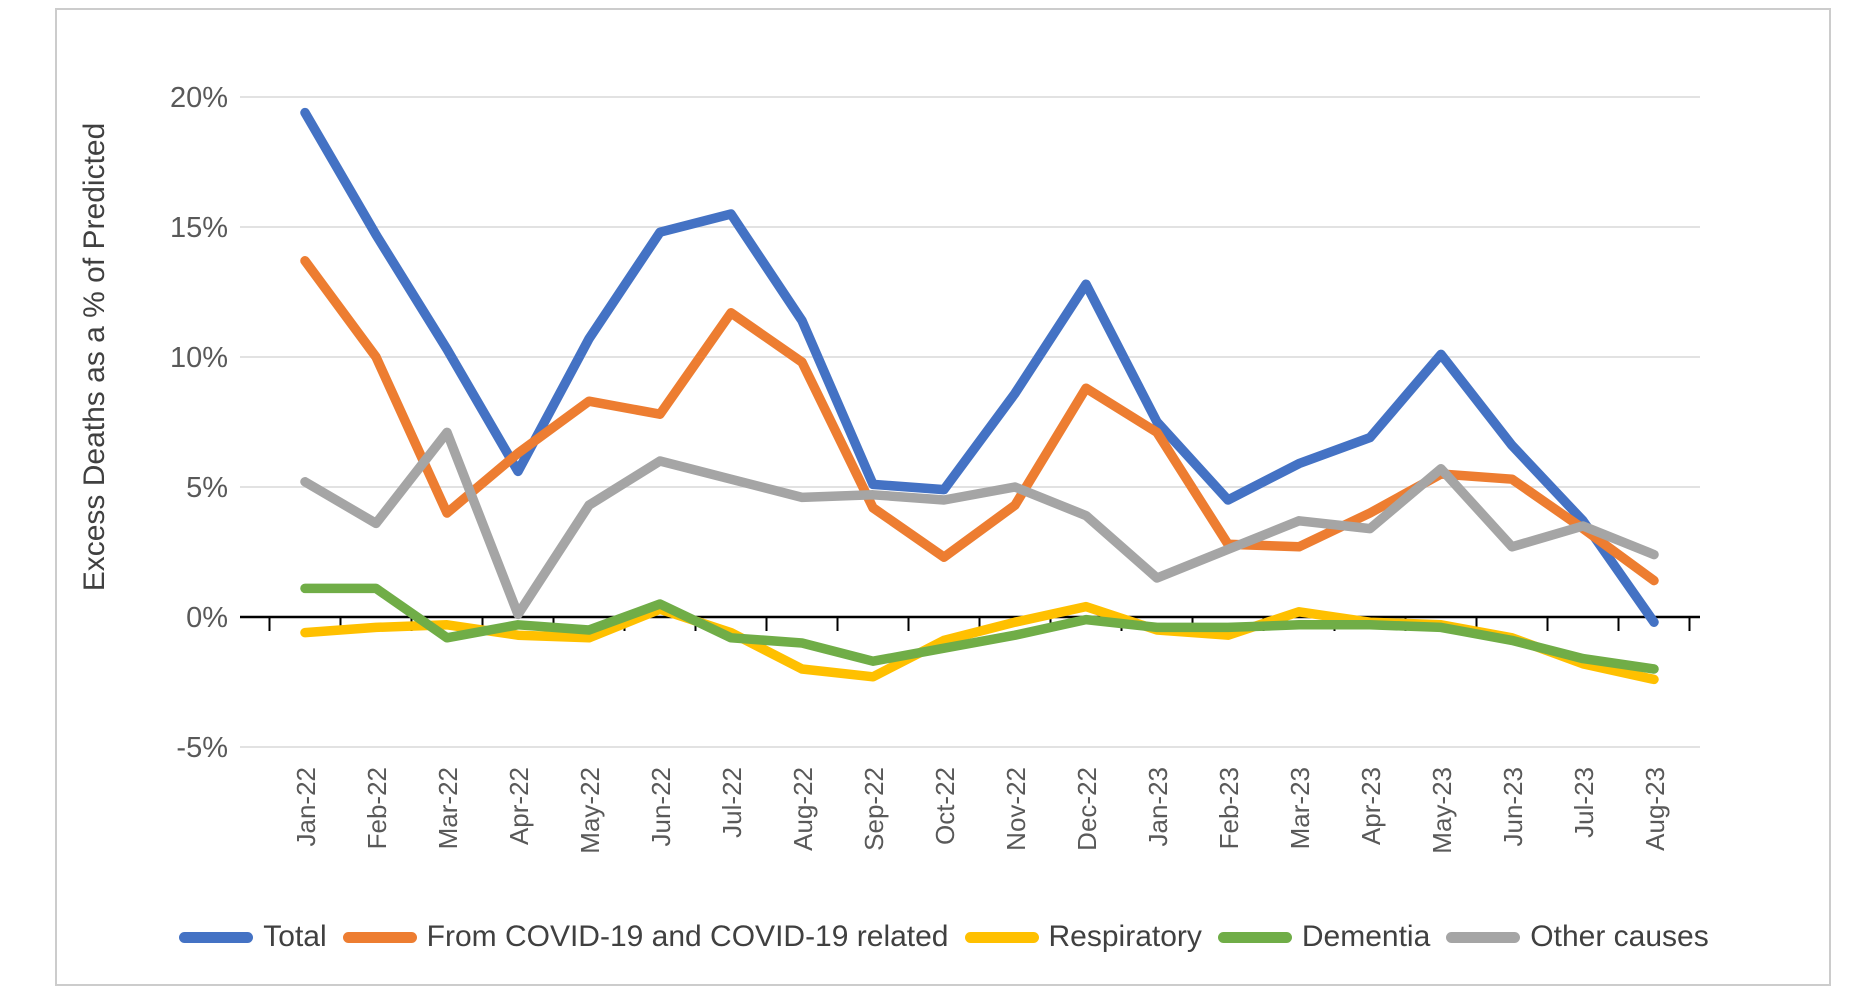 This screenshot has height=998, width=1868. Describe the element at coordinates (94, 357) in the screenshot. I see `y-axis-title: Excess Deaths as a % of Predicted` at that location.